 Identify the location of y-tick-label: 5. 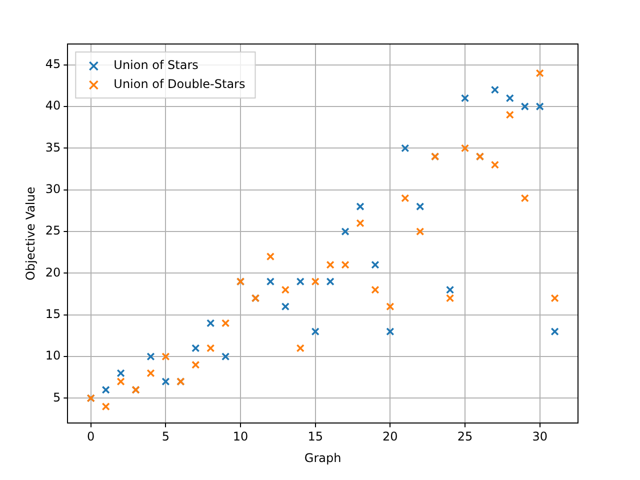
(57, 397).